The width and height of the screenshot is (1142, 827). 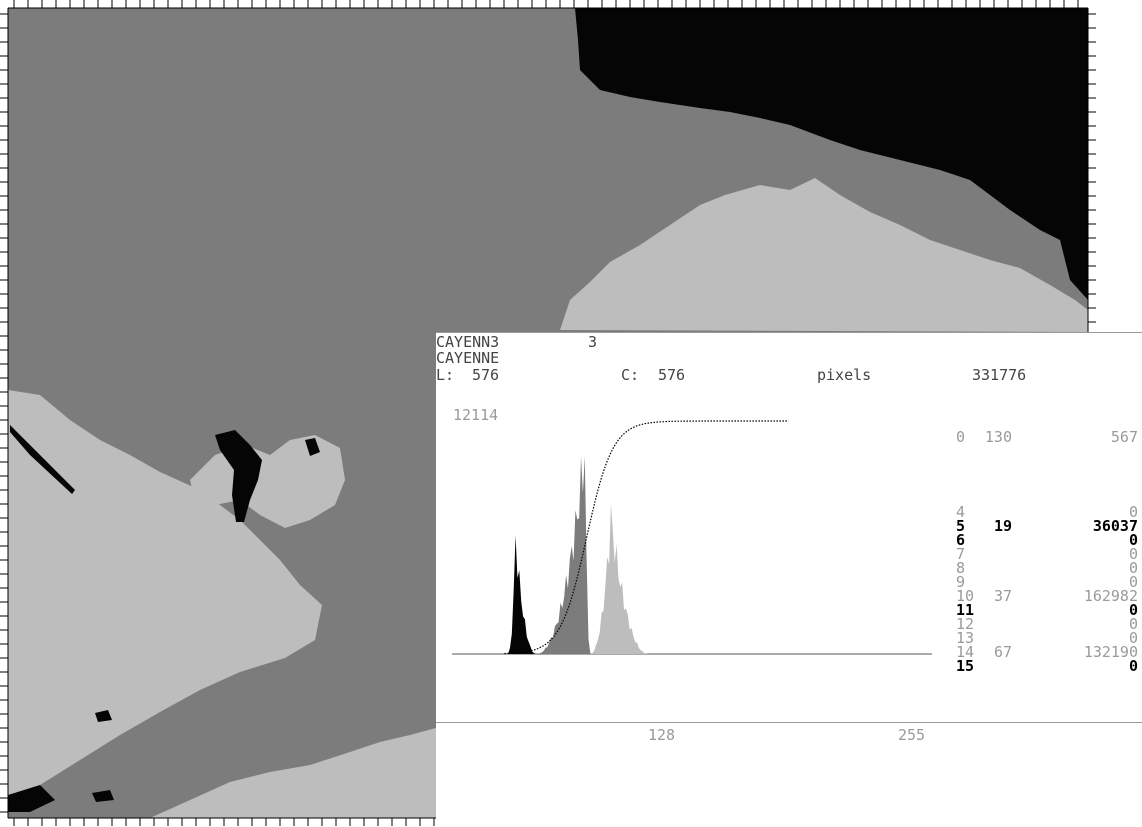 What do you see at coordinates (293, 773) in the screenshot?
I see `land-region-south` at bounding box center [293, 773].